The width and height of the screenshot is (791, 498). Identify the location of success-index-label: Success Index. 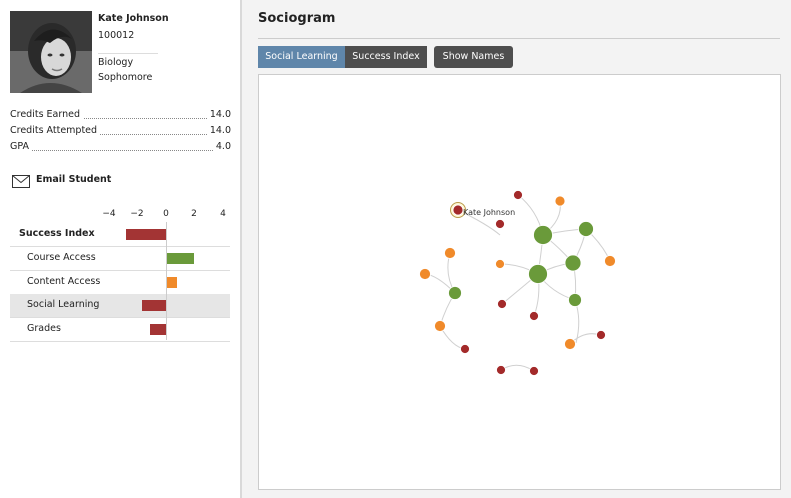
(57, 233).